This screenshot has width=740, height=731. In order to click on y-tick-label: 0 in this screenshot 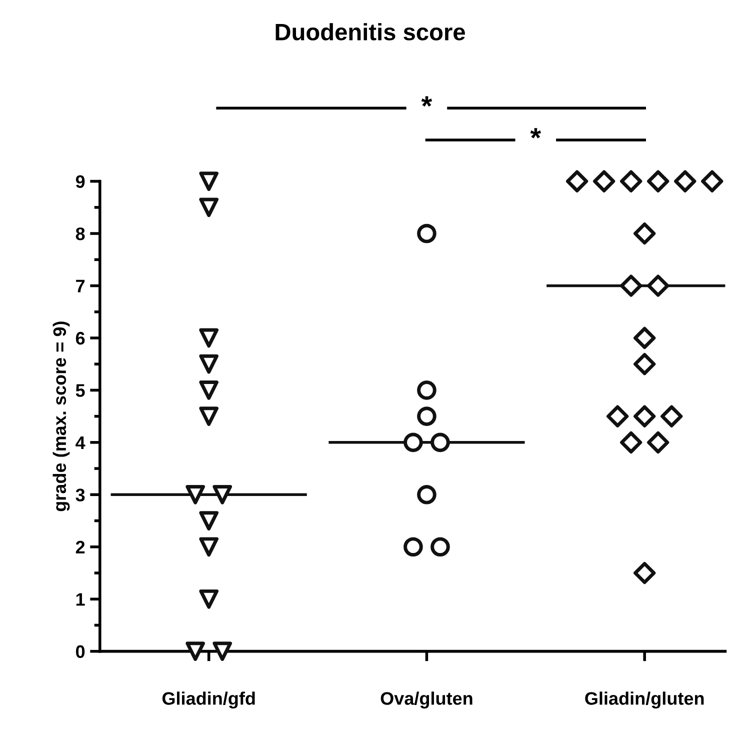, I will do `click(80, 651)`.